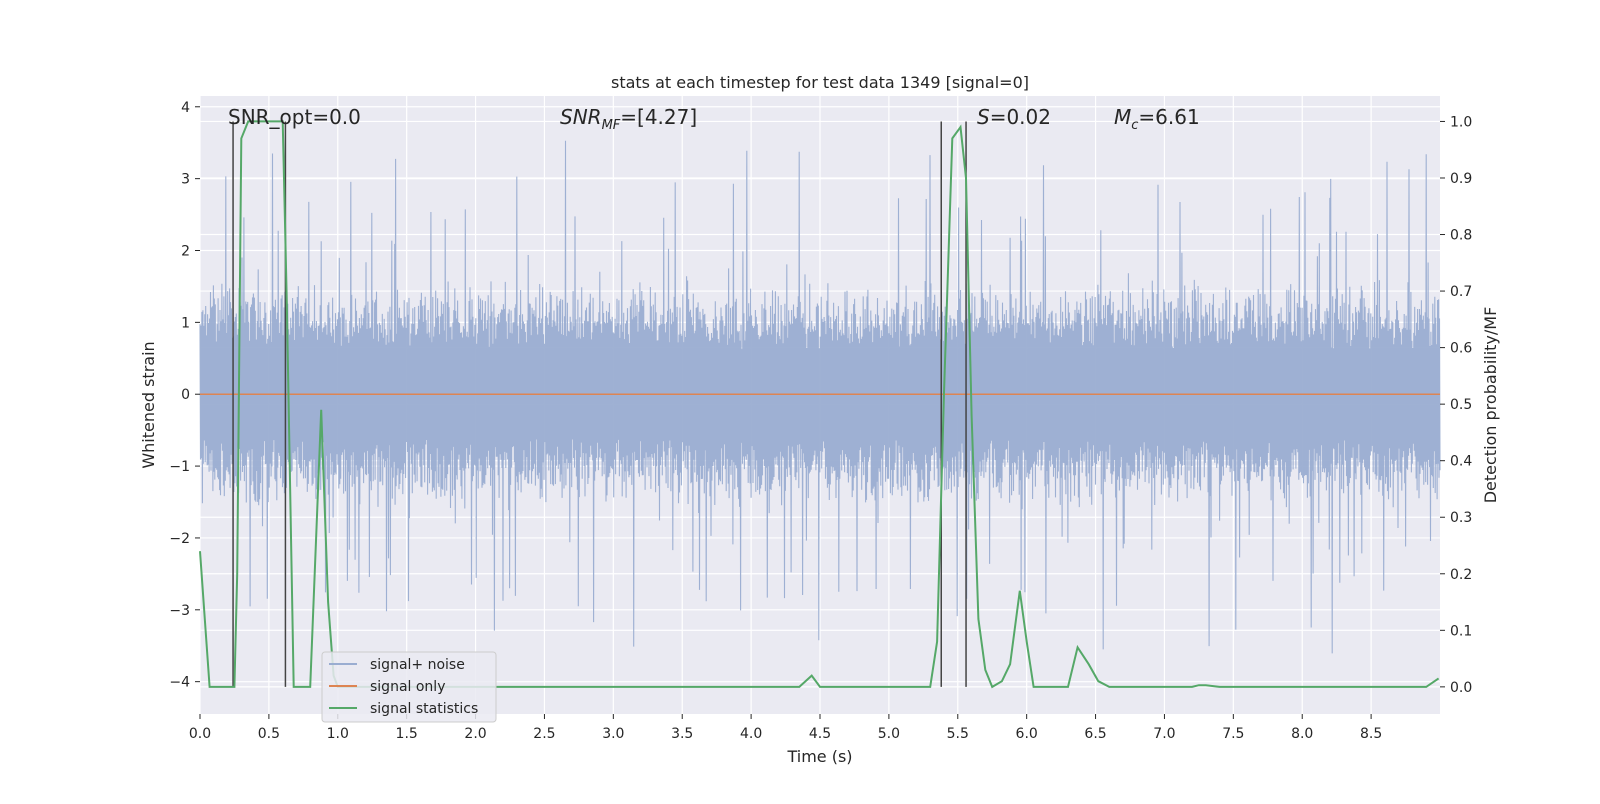  I want to click on y2-tick-label: 0.4, so click(1461, 462).